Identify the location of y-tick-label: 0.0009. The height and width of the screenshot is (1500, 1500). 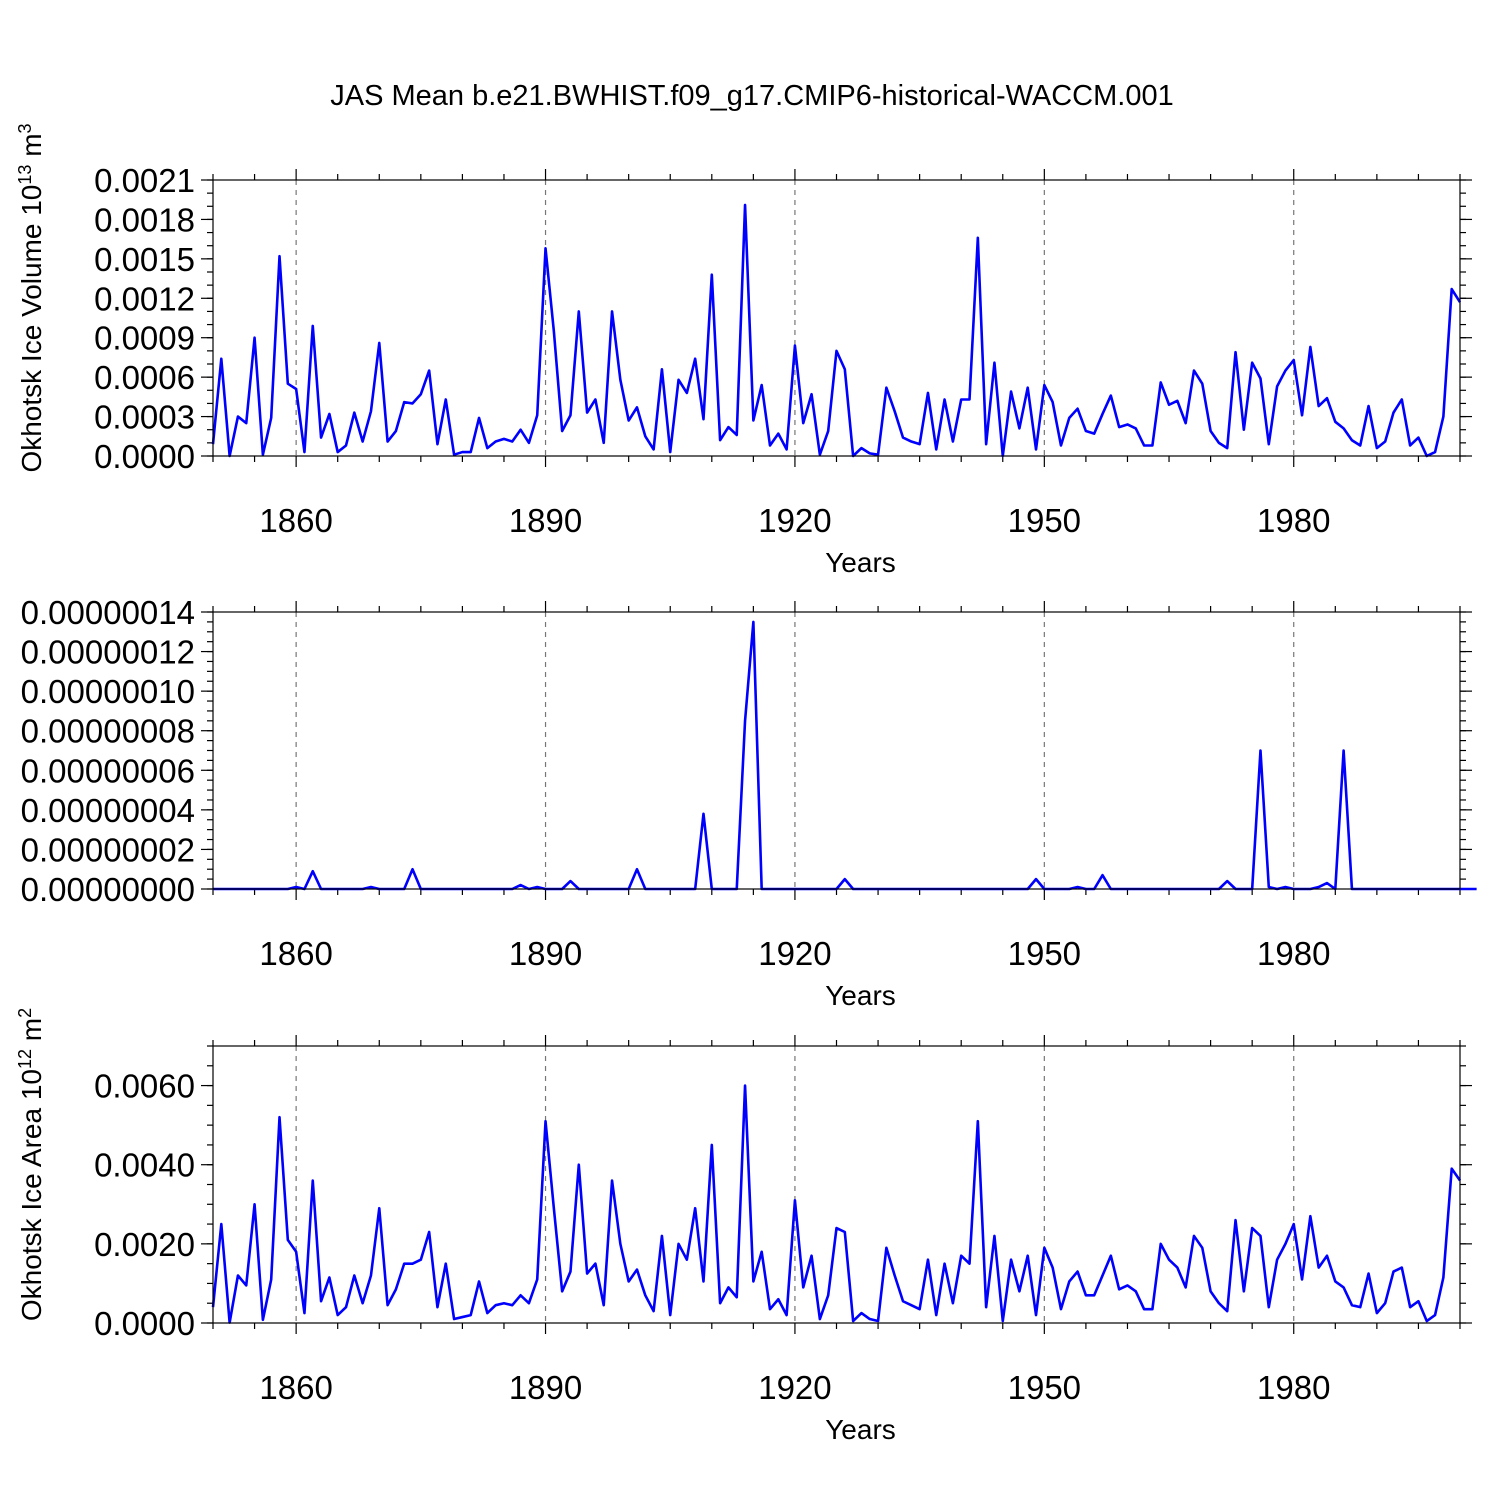
(144, 338).